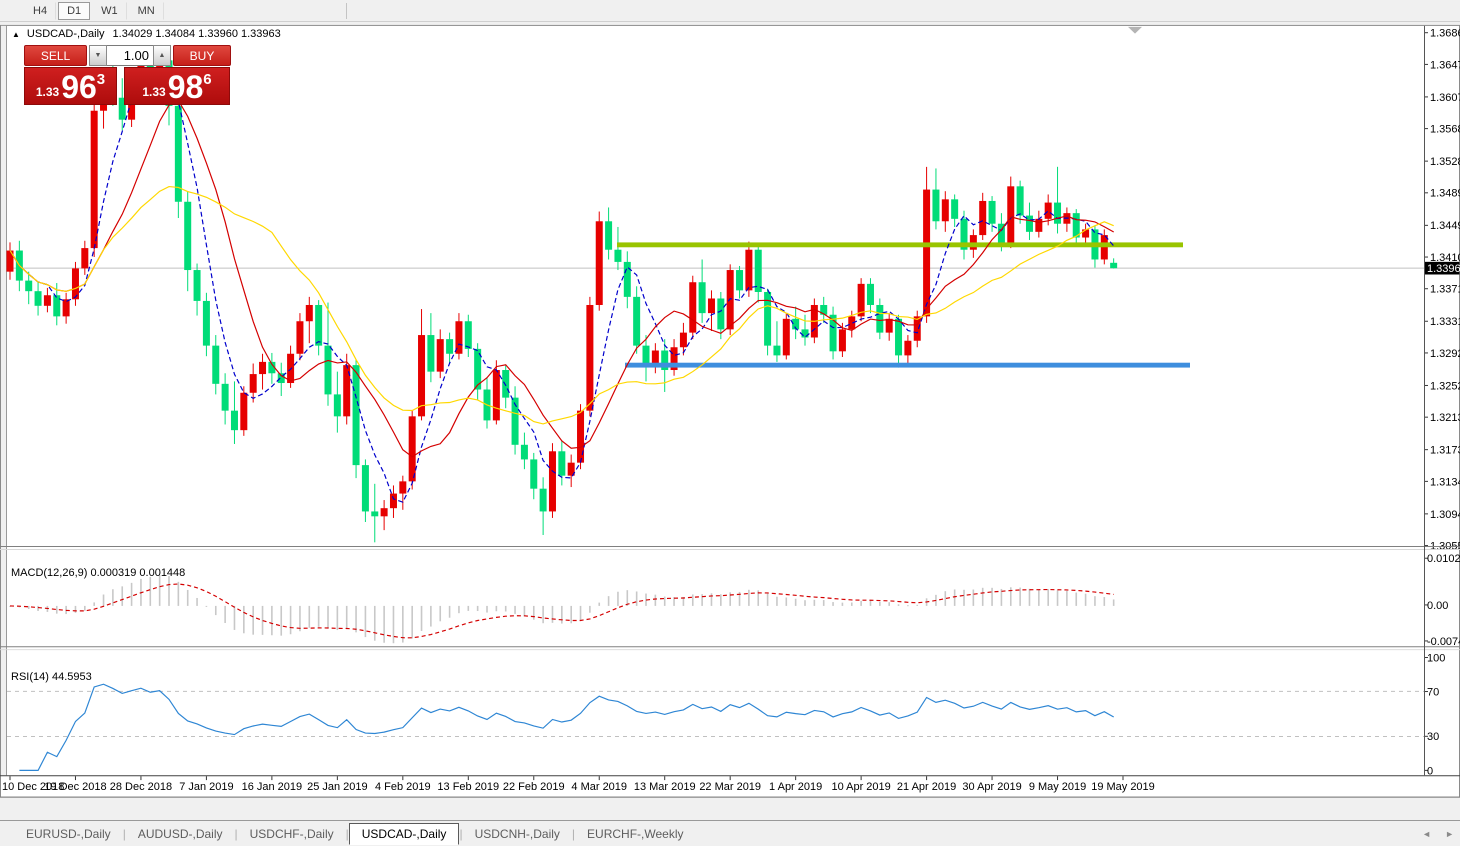 Image resolution: width=1460 pixels, height=846 pixels. Describe the element at coordinates (562, 609) in the screenshot. I see `macd-layer` at that location.